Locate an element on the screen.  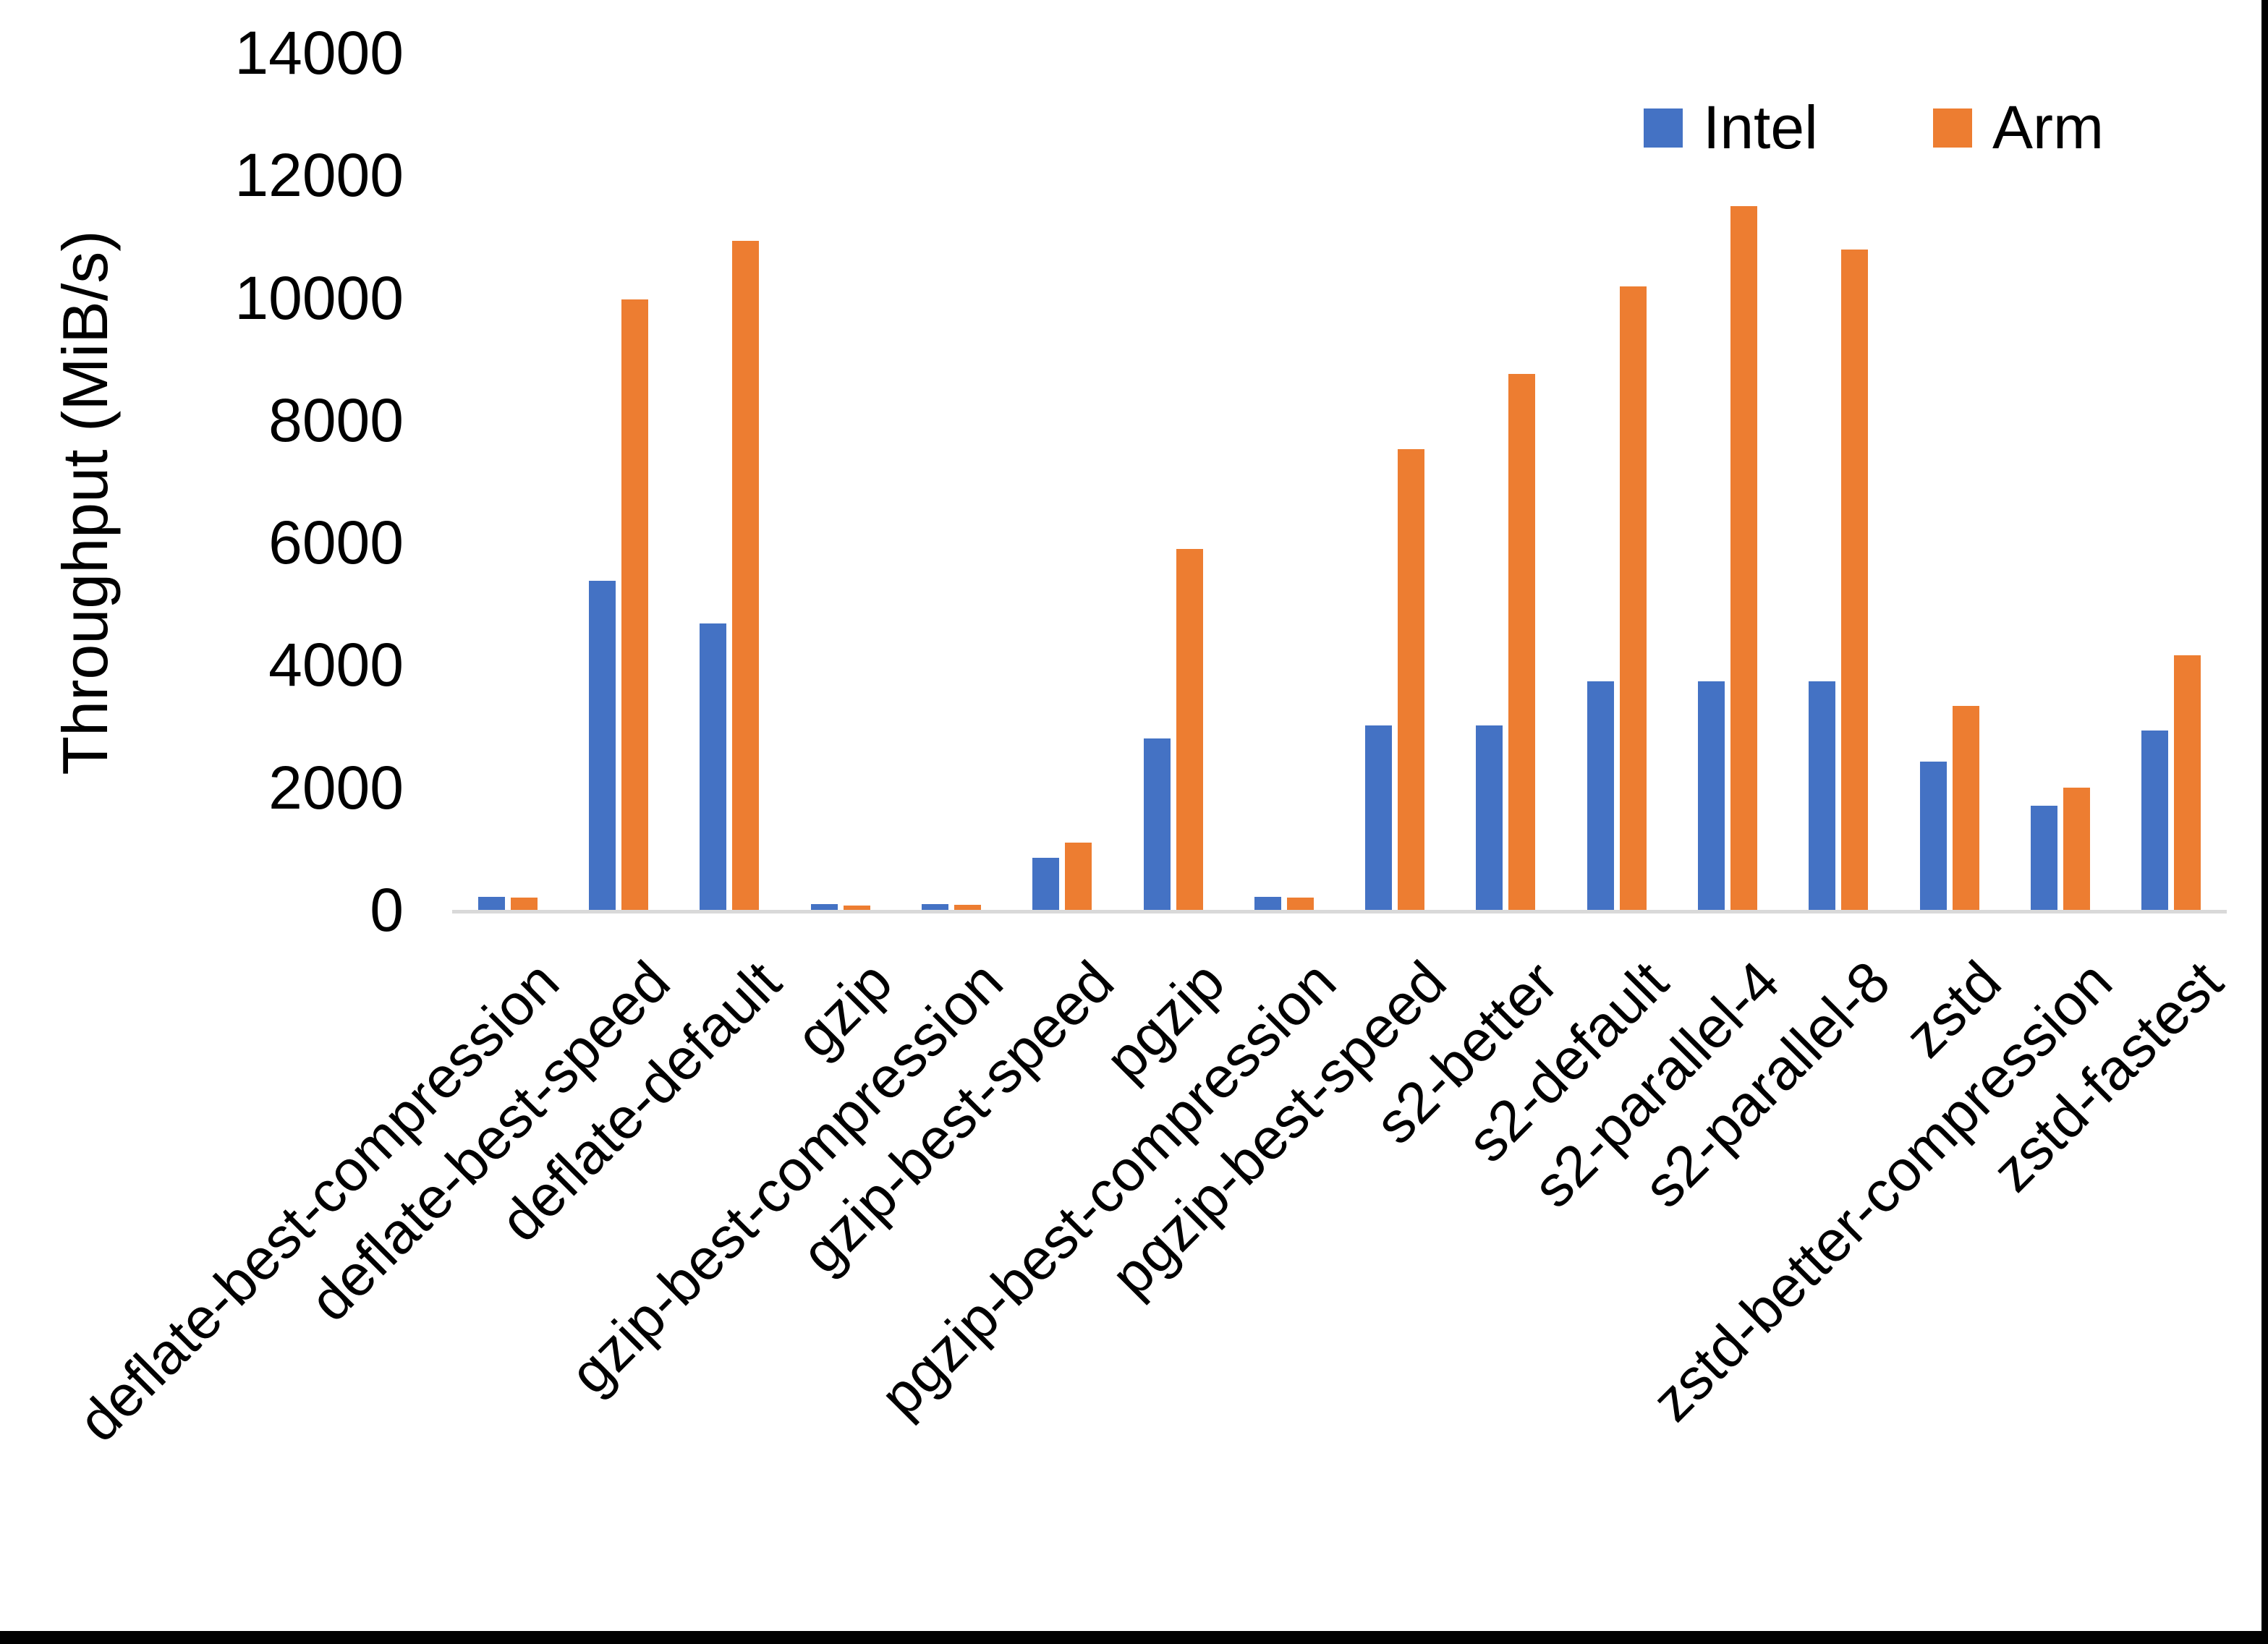
bottom-edge-border is located at coordinates (1134, 1637).